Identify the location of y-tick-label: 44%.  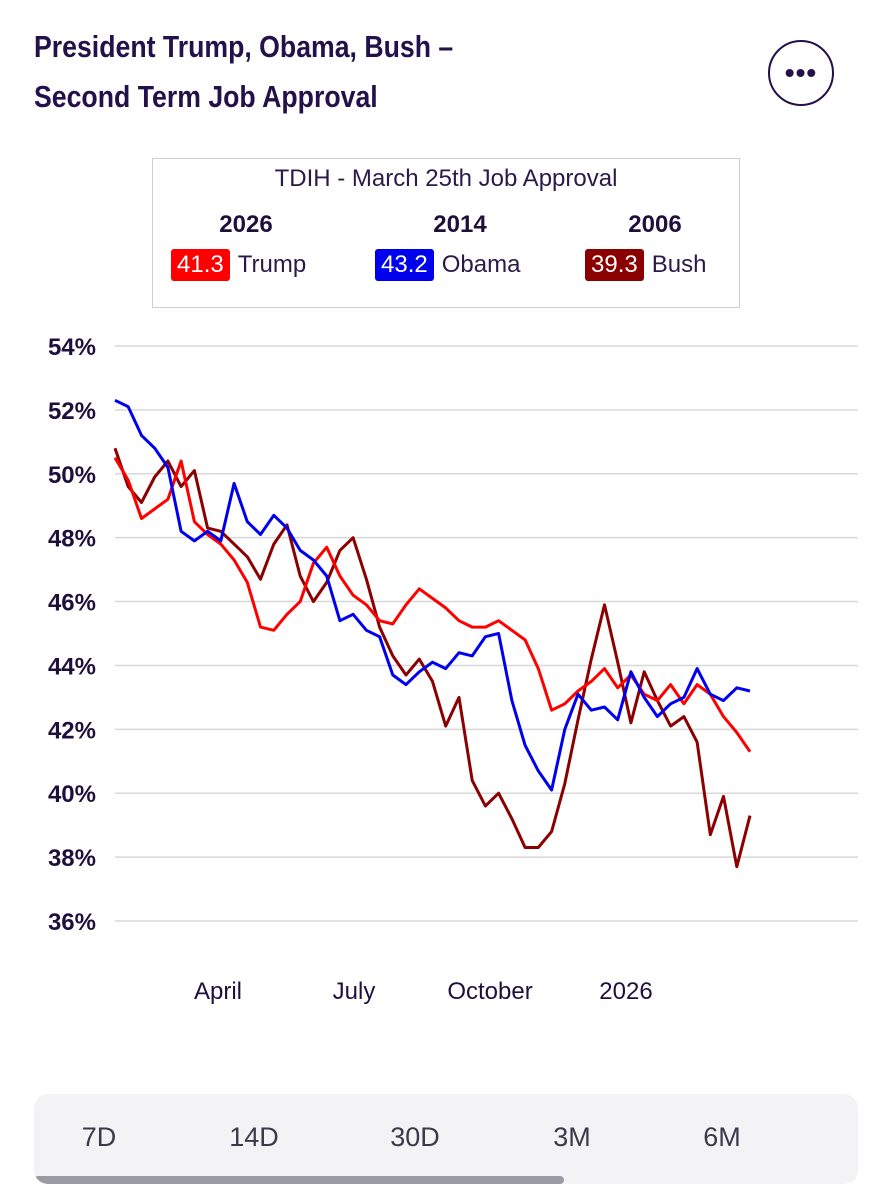
(72, 666).